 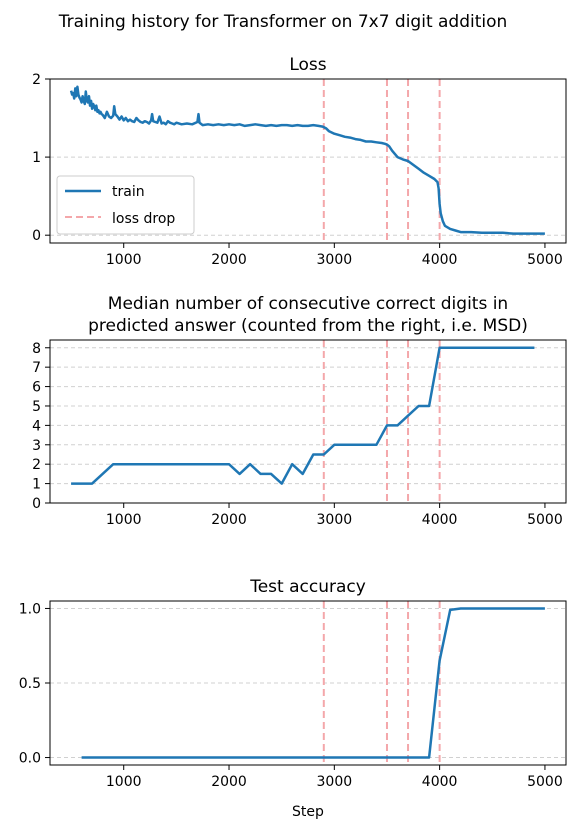 I want to click on test-accuracy-xtick-label: 4000, so click(x=440, y=782).